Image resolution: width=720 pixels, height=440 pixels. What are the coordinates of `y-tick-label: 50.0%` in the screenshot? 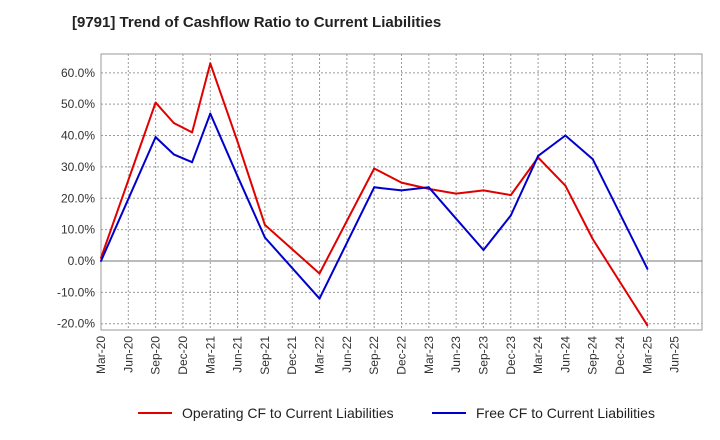 It's located at (78, 104).